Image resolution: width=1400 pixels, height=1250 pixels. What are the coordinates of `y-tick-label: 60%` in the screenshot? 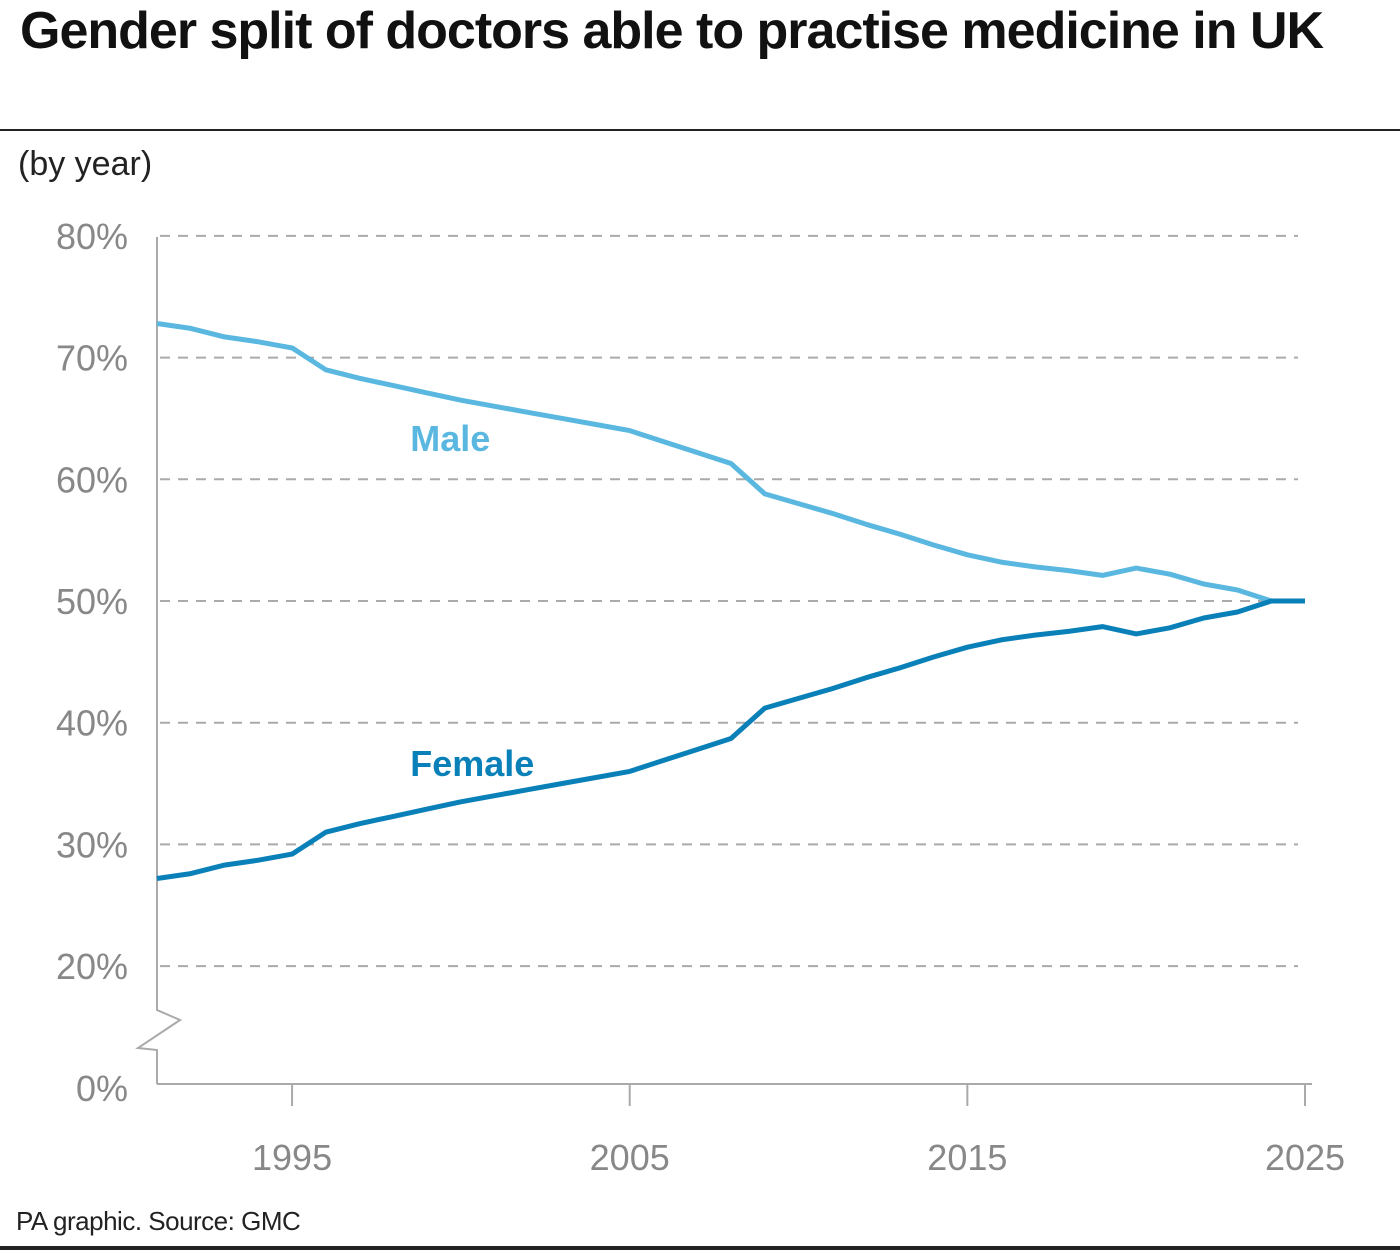 It's located at (92, 479).